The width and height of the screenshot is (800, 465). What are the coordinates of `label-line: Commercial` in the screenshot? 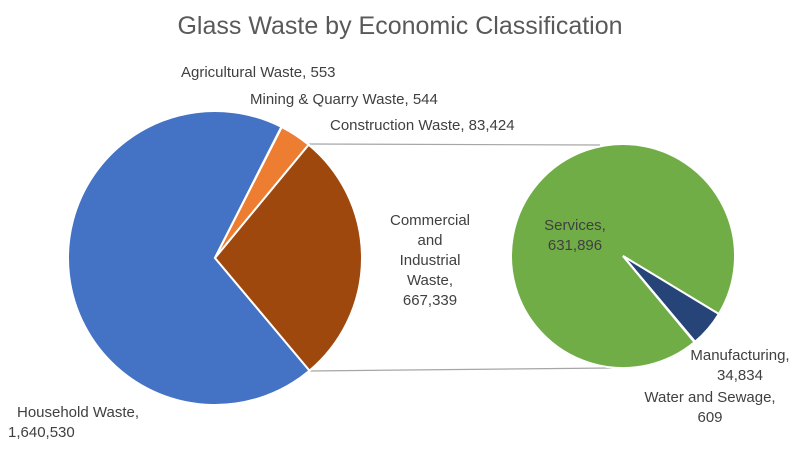 It's located at (429, 220).